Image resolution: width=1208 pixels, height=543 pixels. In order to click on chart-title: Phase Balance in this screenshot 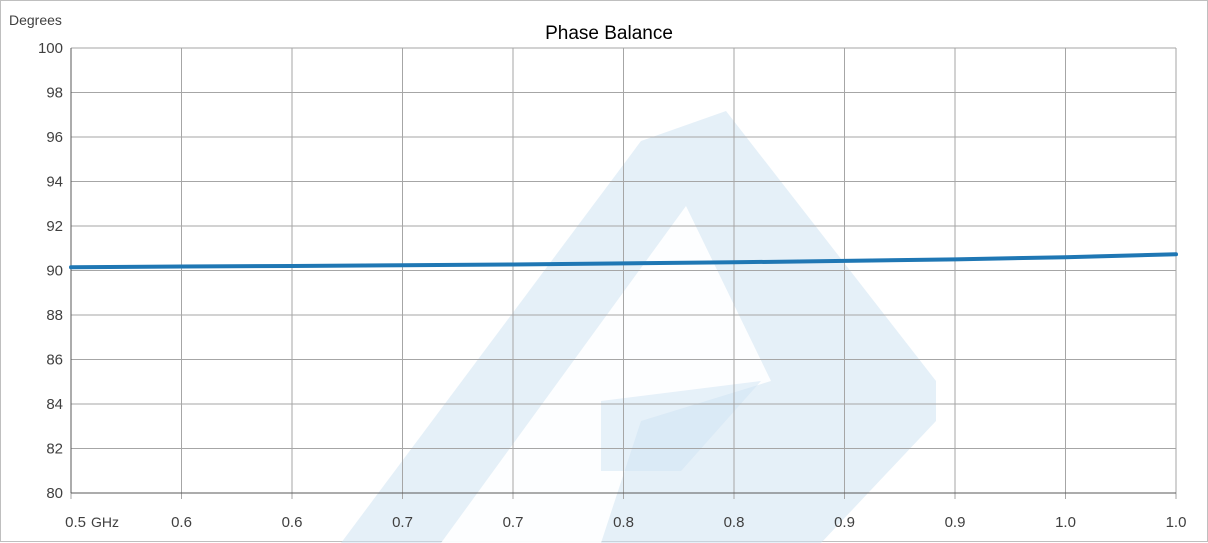, I will do `click(609, 33)`.